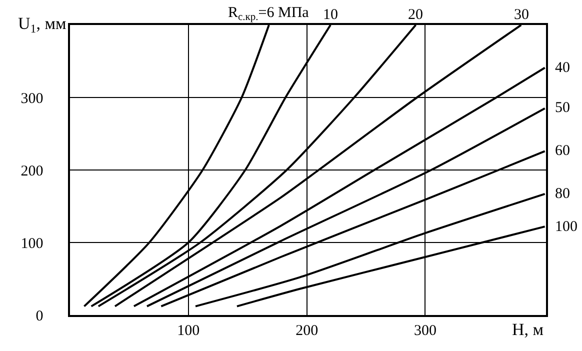  Describe the element at coordinates (42, 25) in the screenshot. I see `y-axis-title: U$_{1}$, мм` at that location.